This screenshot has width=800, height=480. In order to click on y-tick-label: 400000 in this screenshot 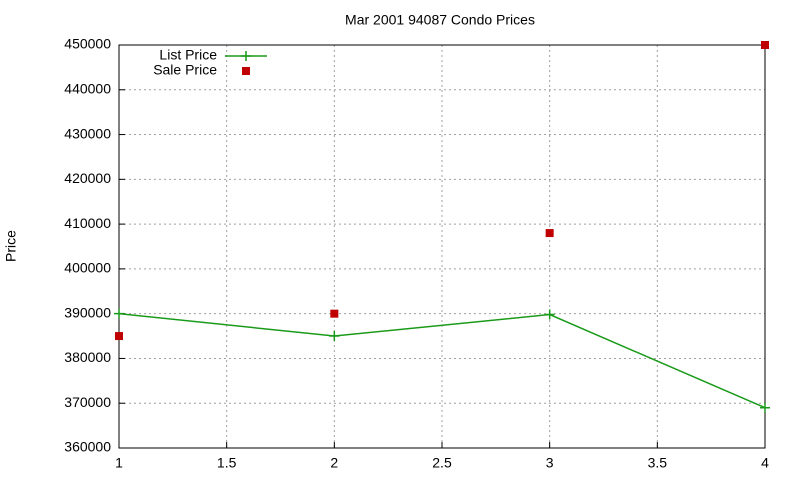, I will do `click(87, 268)`.